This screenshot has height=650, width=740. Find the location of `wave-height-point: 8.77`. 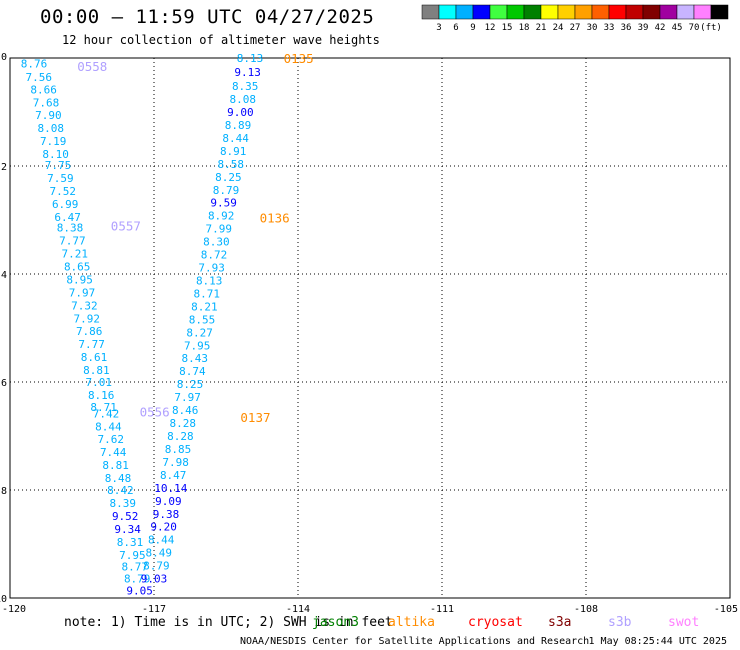

wave-height-point: 8.77 is located at coordinates (135, 567).